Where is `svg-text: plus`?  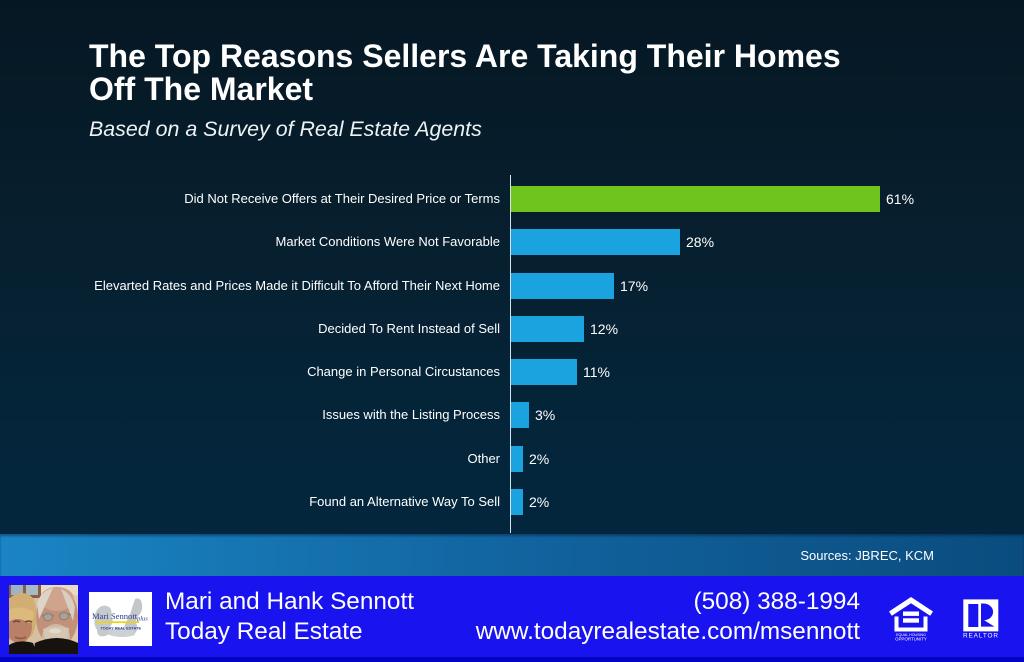
svg-text: plus is located at coordinates (142, 619).